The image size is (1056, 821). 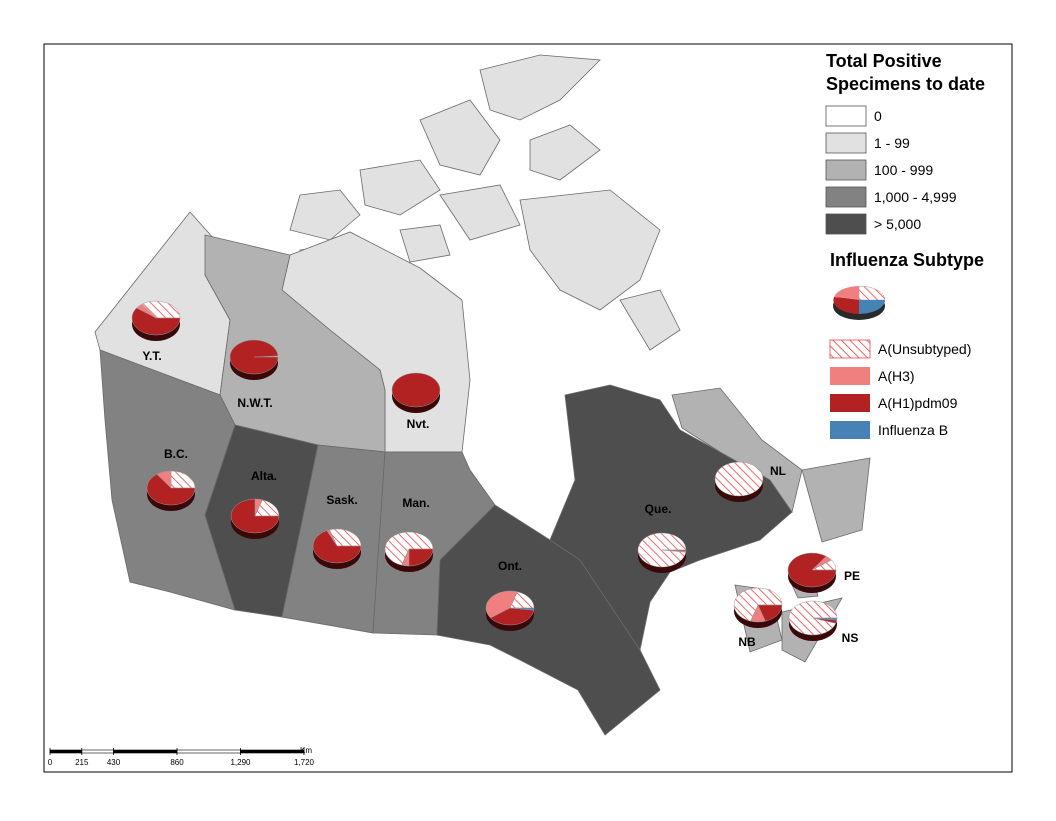 I want to click on scale-label: 0, so click(x=50, y=762).